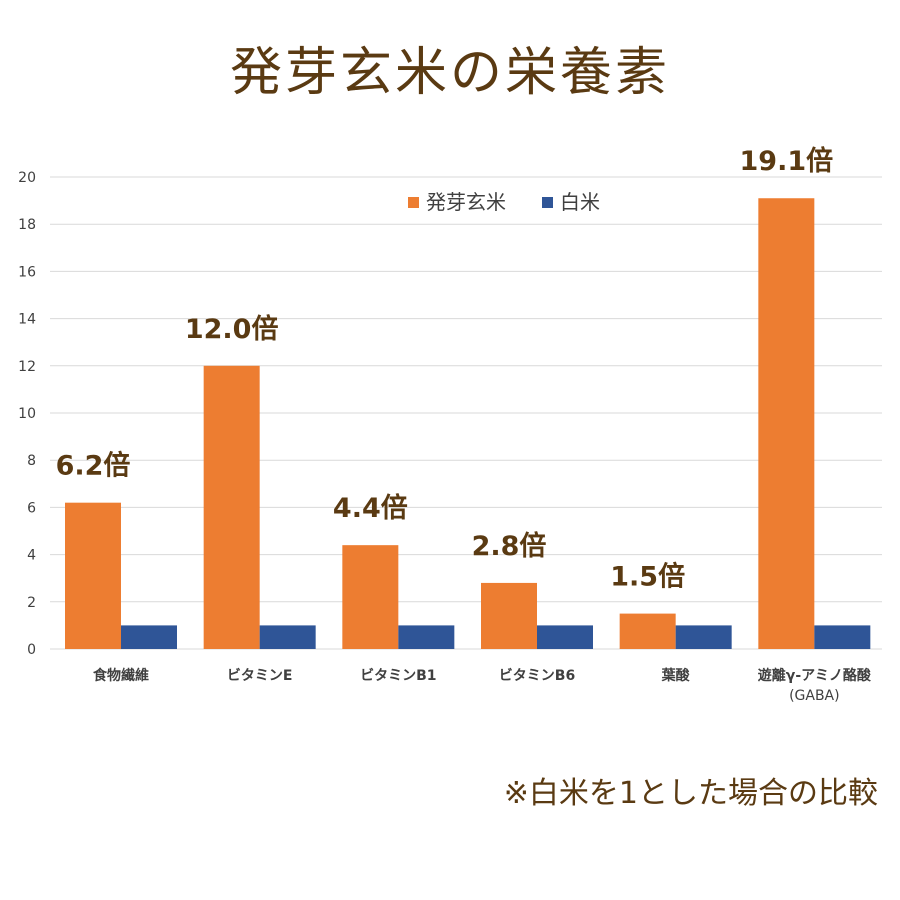 The height and width of the screenshot is (900, 900). I want to click on y-tick-label: 14, so click(27, 320).